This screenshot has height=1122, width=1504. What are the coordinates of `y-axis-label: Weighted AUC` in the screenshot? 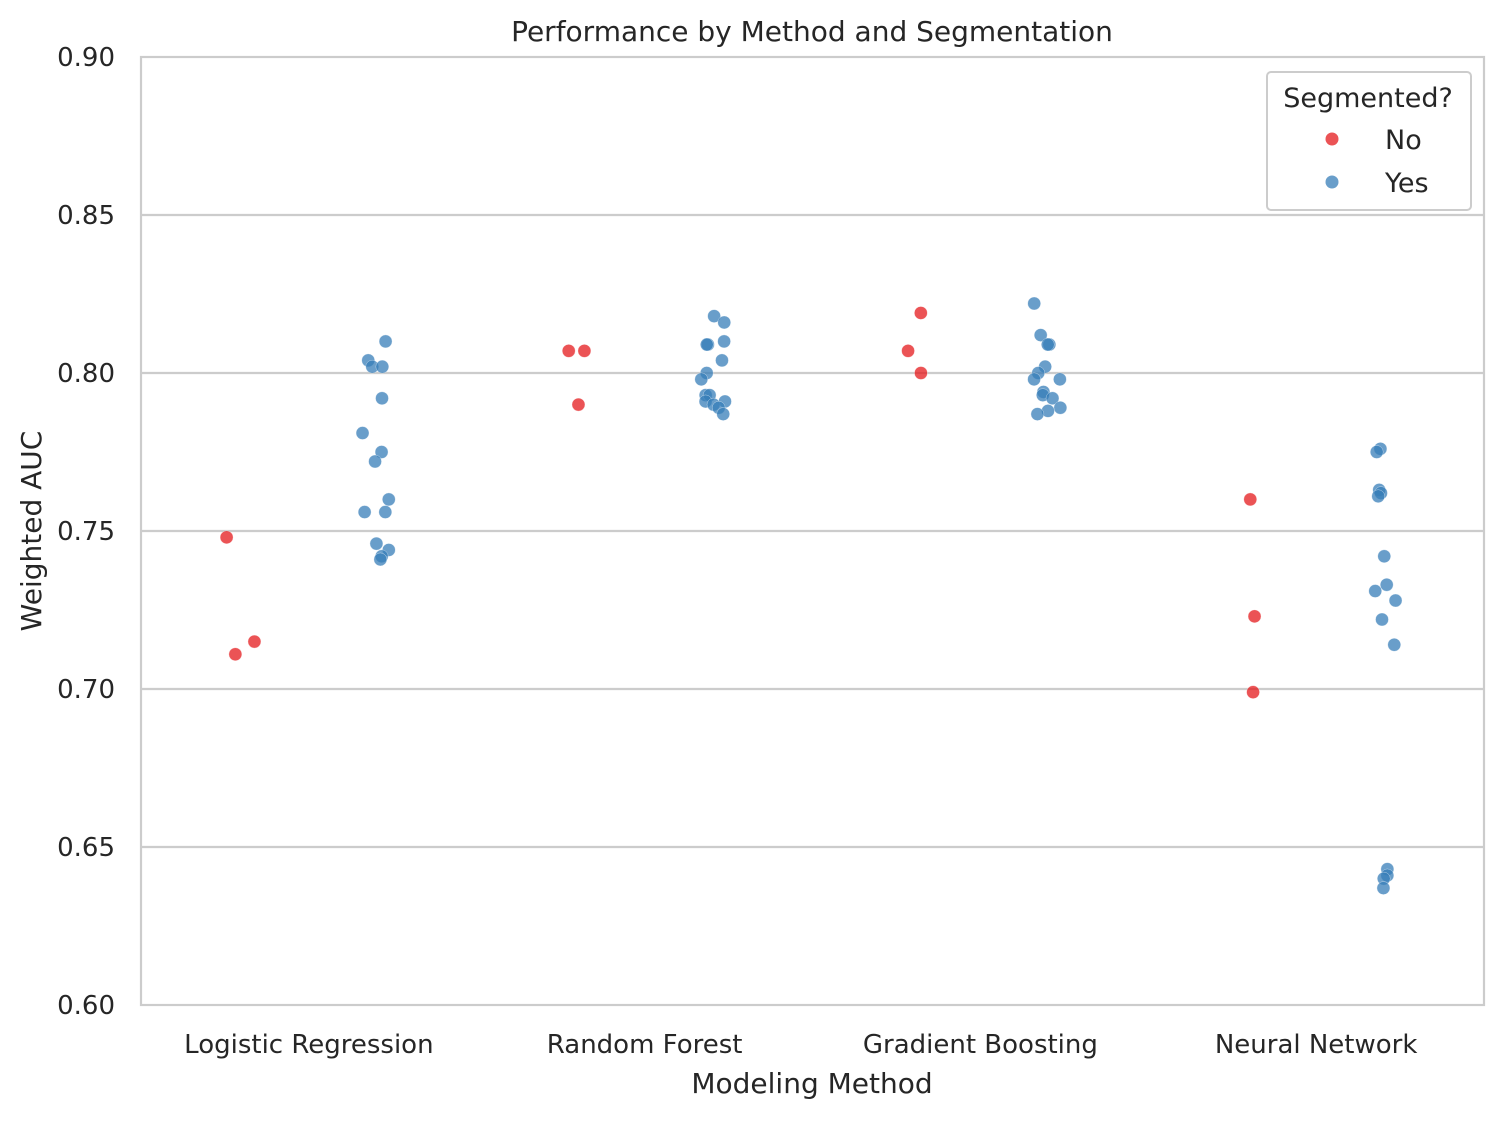 It's located at (31, 531).